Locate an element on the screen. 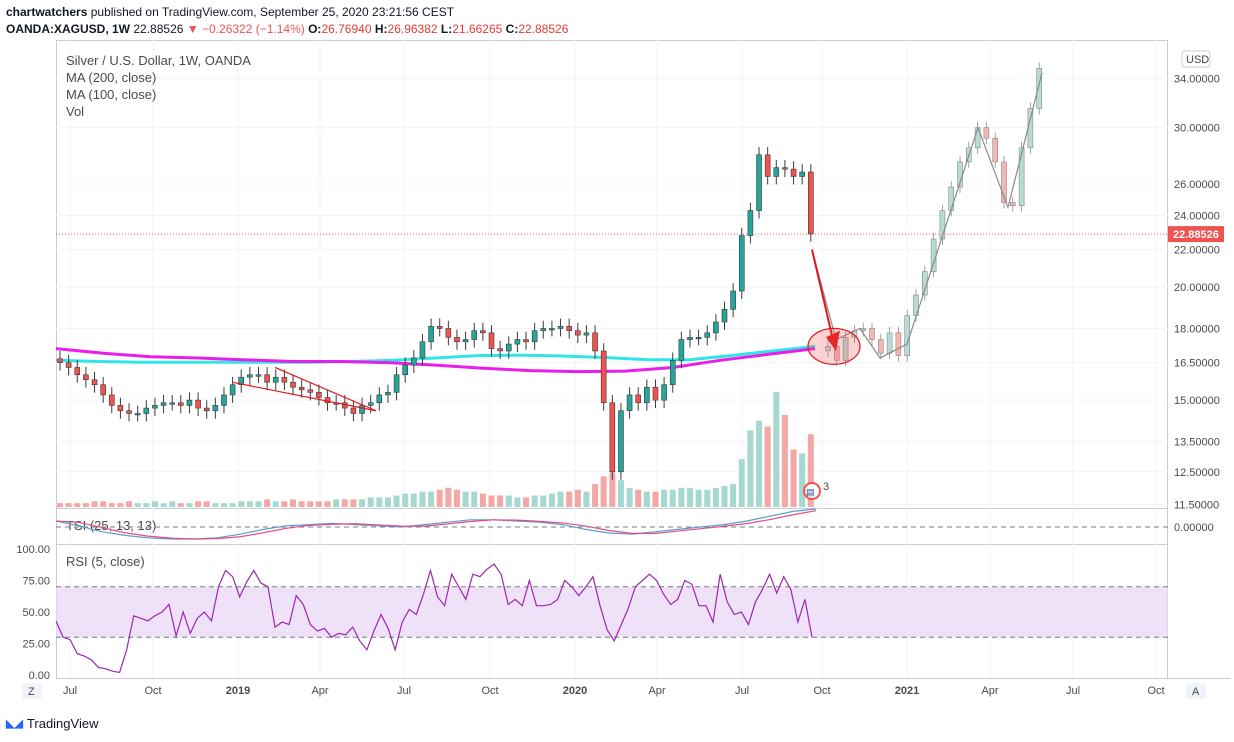 The image size is (1234, 742). y-tick-label: 16.50000 is located at coordinates (1197, 364).